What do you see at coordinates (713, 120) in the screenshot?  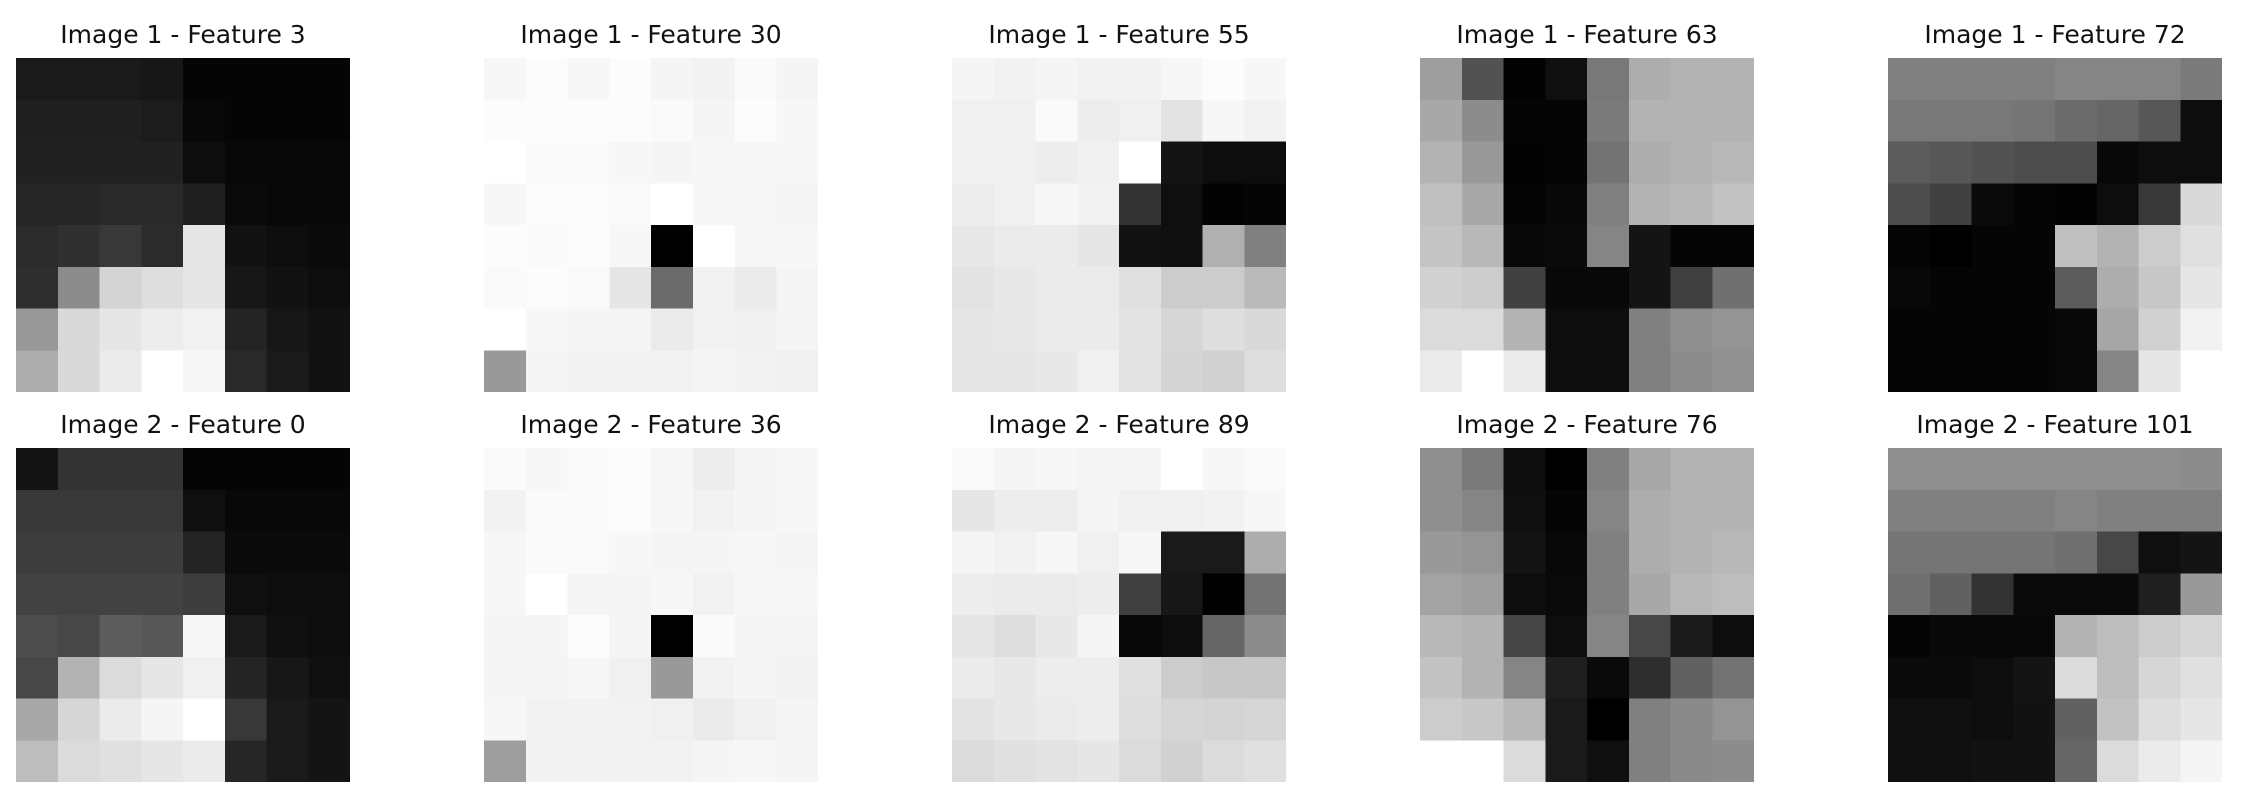 I see `heatmap-cell-r1-c5` at bounding box center [713, 120].